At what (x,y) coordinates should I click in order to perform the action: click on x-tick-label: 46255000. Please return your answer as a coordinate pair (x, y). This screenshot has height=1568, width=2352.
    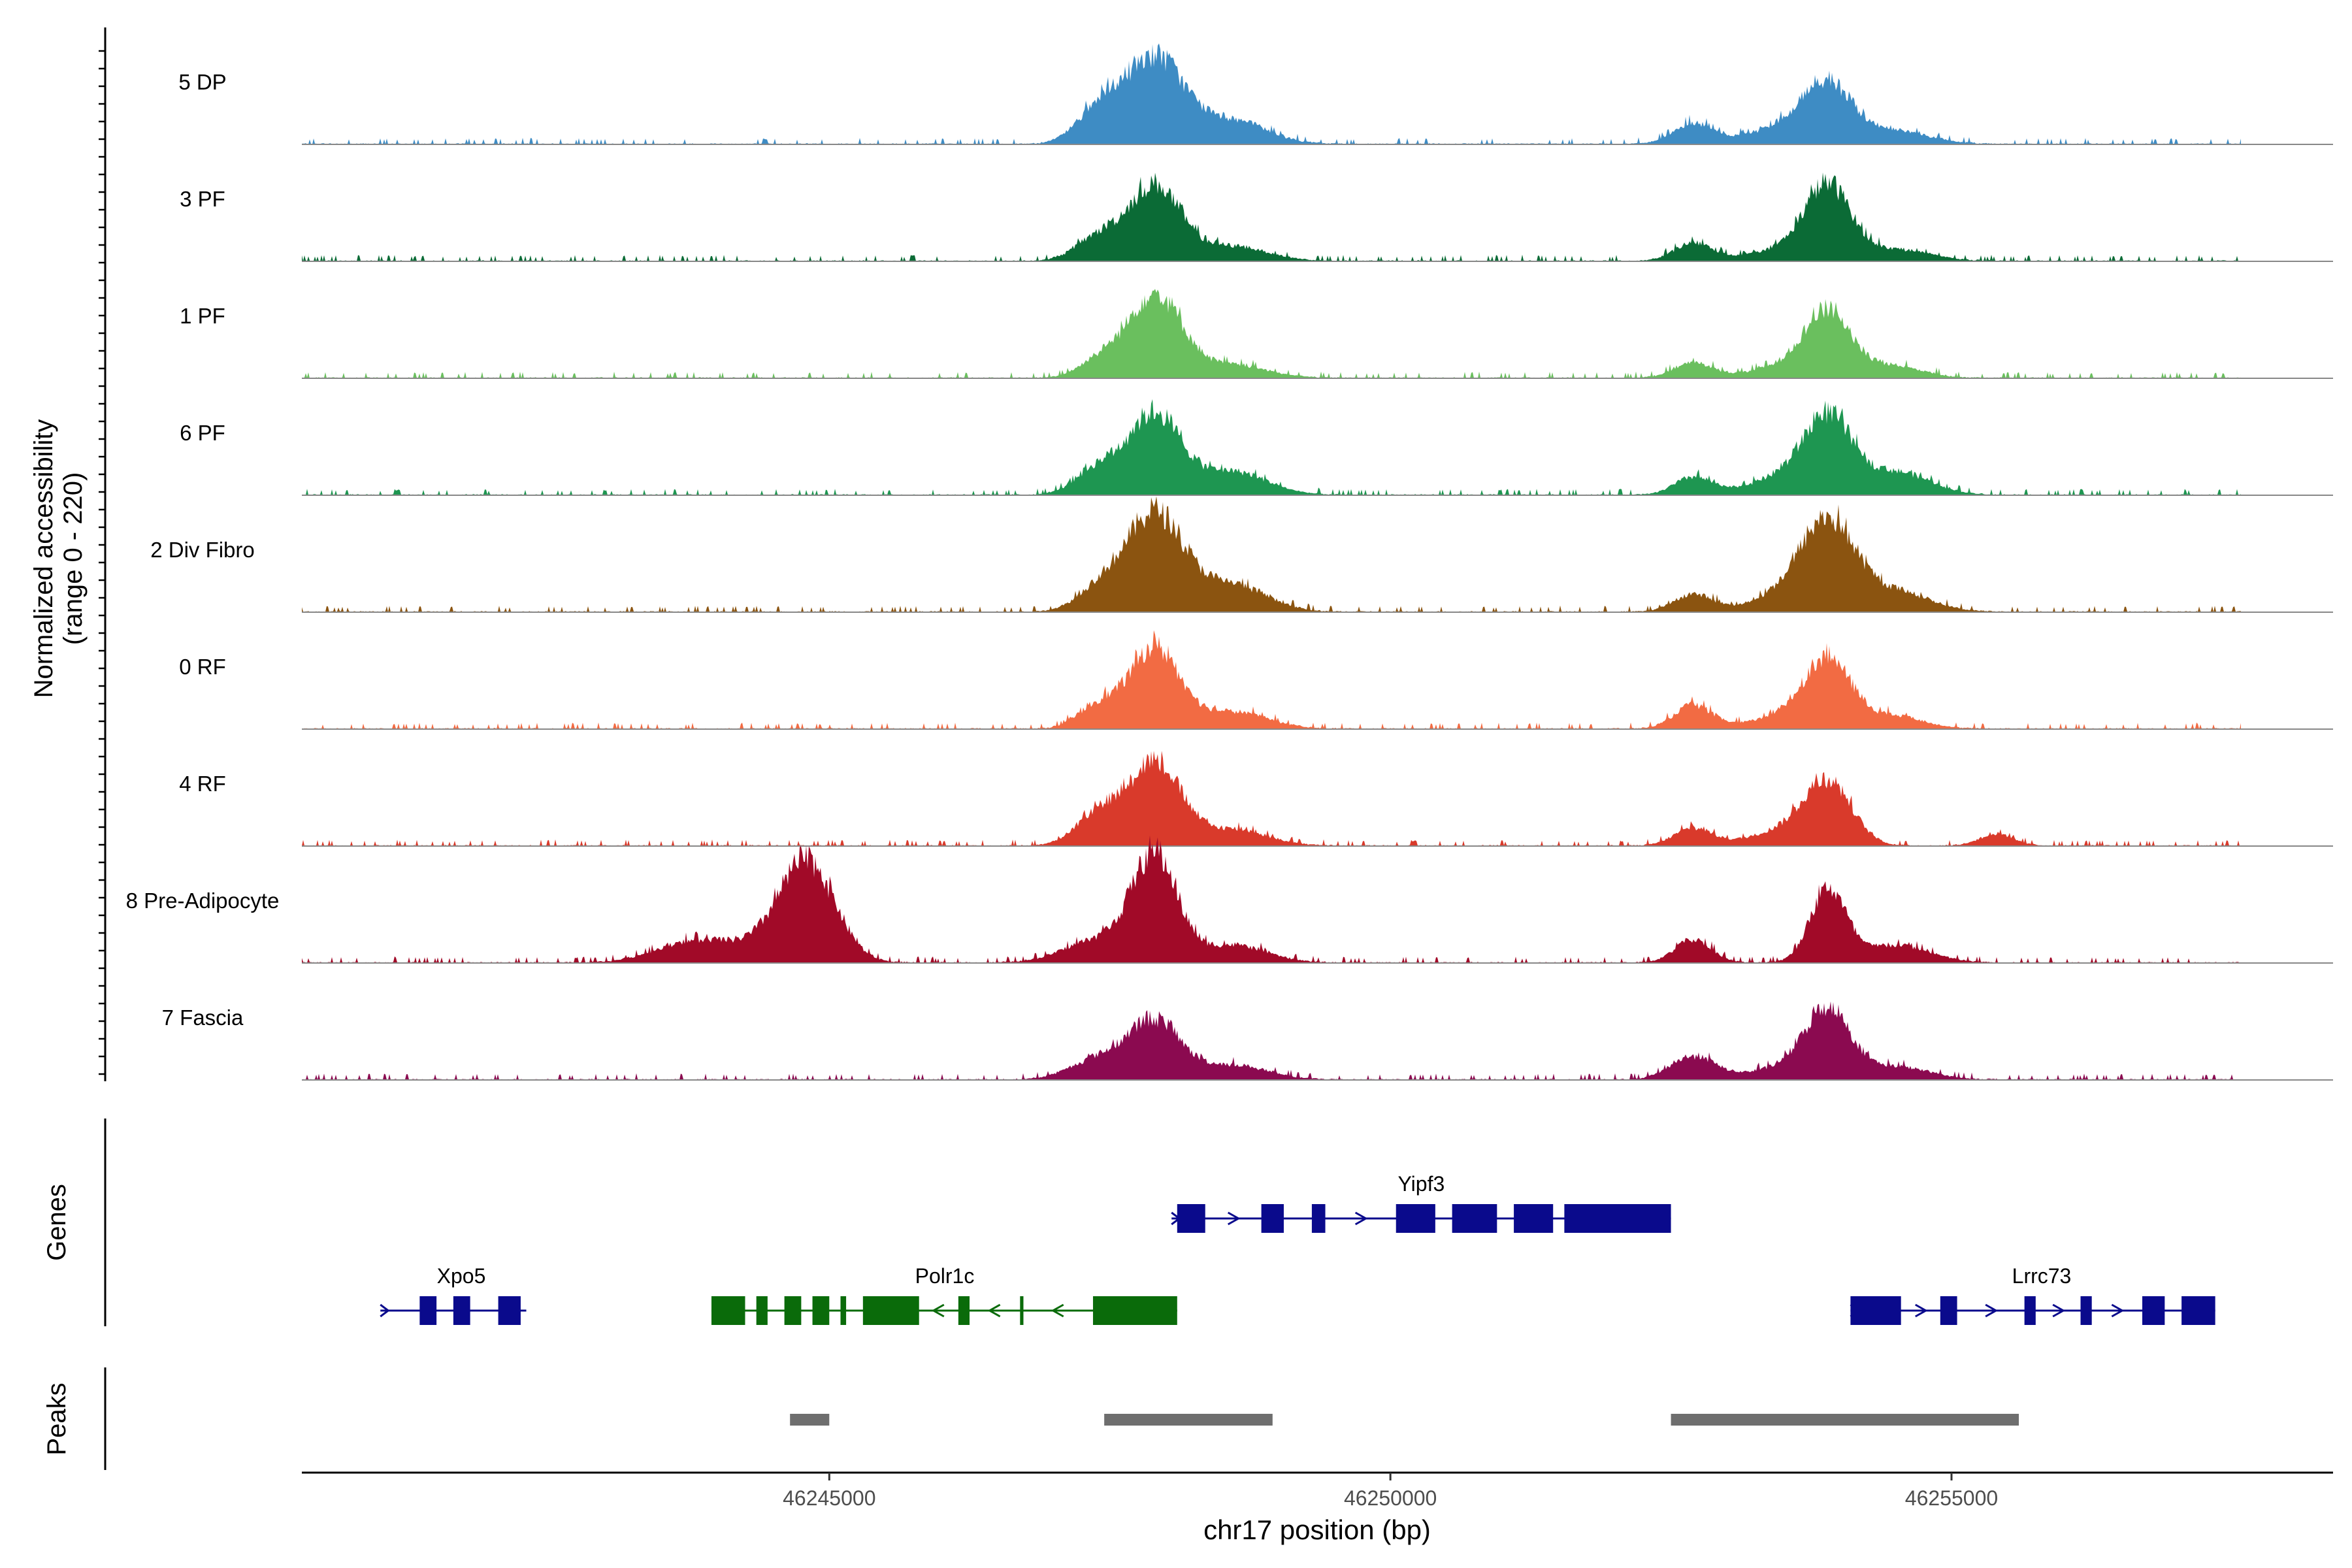
    Looking at the image, I should click on (1951, 1498).